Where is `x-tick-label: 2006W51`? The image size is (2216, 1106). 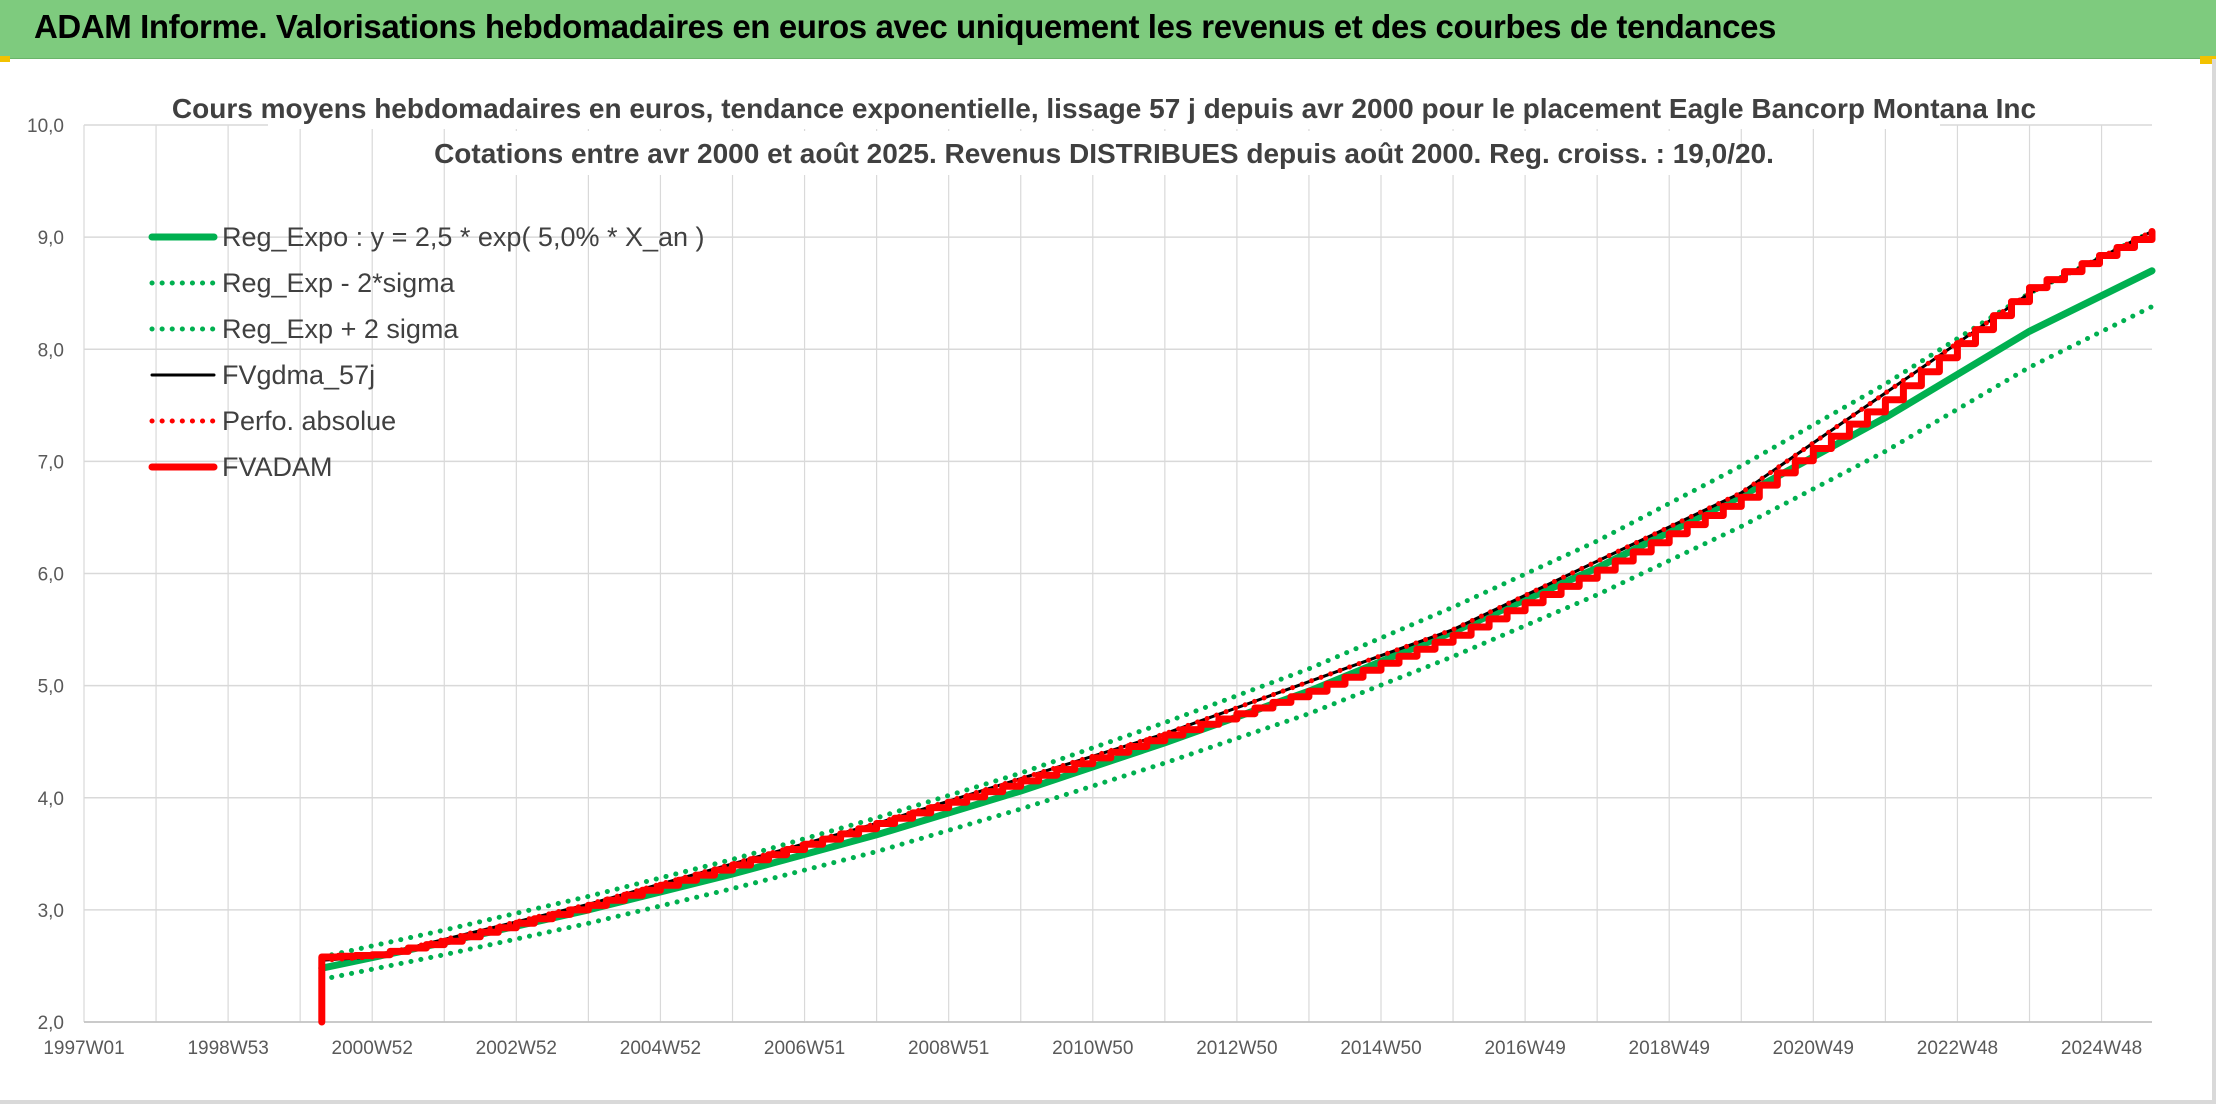 x-tick-label: 2006W51 is located at coordinates (804, 1048).